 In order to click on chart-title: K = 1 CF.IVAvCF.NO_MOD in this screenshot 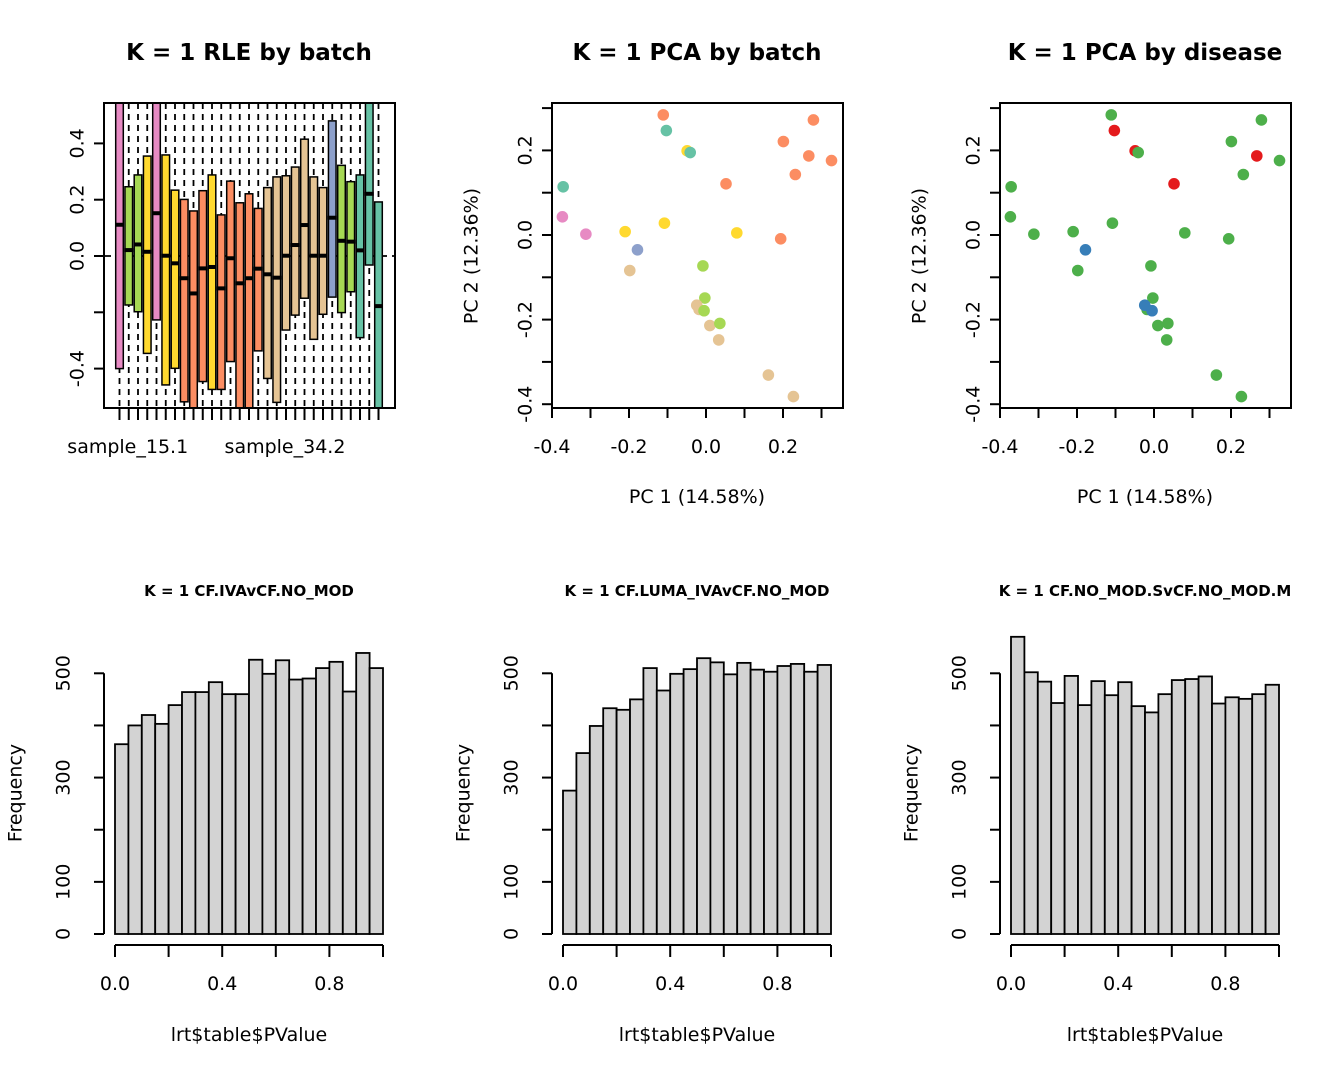, I will do `click(249, 591)`.